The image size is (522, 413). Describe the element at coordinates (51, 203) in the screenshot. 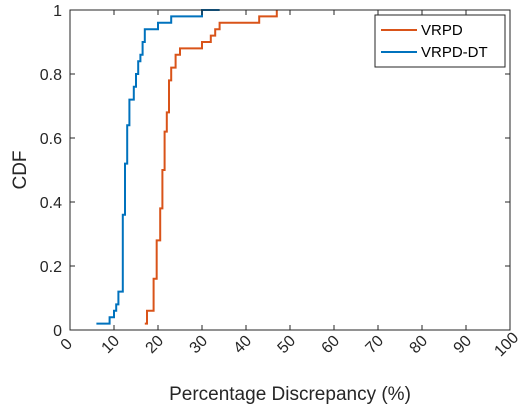

I see `y-tick-label: 0.4` at that location.